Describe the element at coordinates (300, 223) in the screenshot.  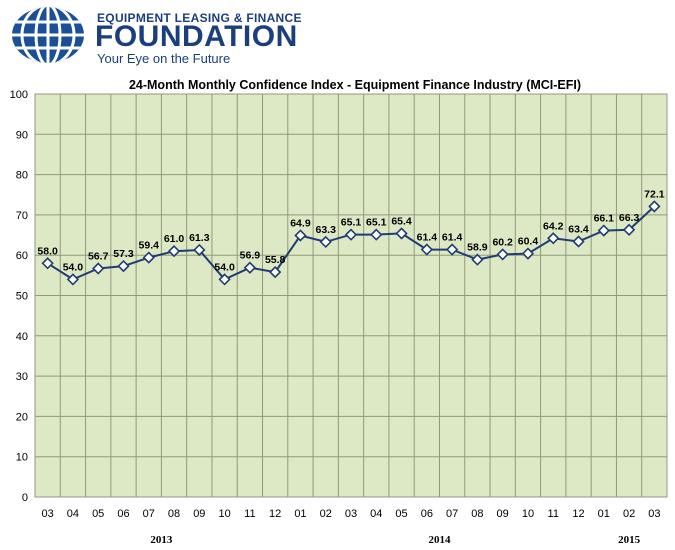
I see `data-label: 64.9` at that location.